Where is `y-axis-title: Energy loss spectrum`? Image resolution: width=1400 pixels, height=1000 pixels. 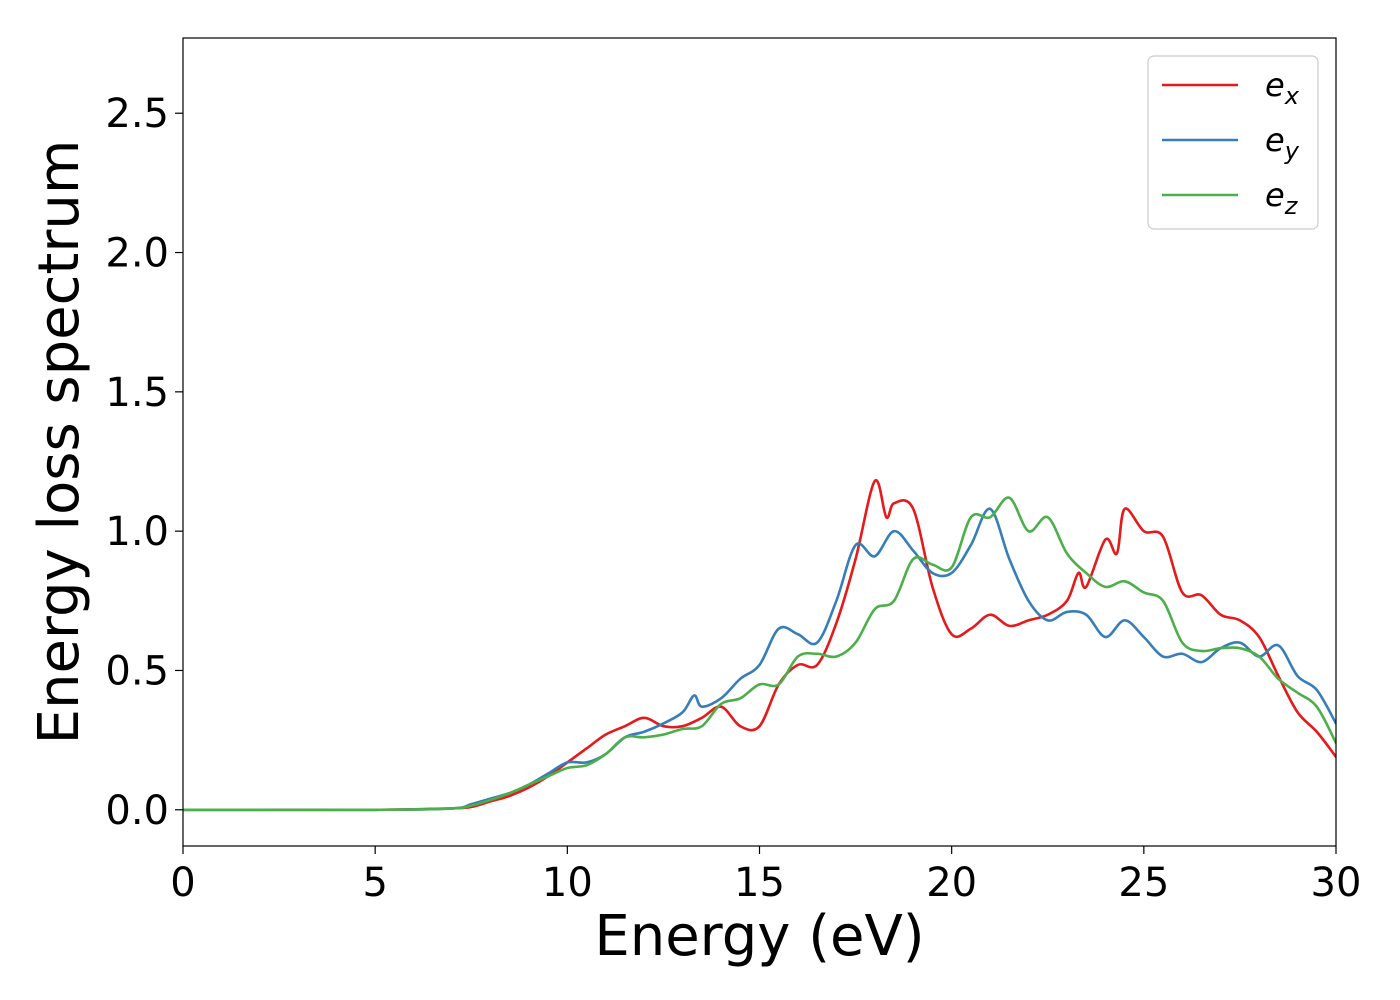 y-axis-title: Energy loss spectrum is located at coordinates (59, 442).